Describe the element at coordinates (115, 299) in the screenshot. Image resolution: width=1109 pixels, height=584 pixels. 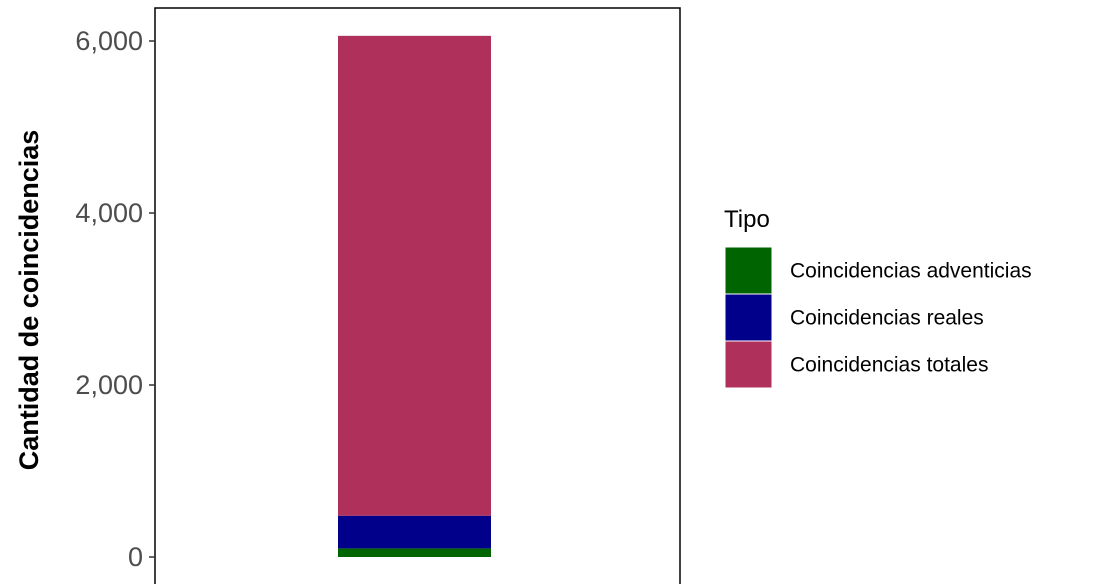
I see `y-axis: 0 2,000 4,000 6,000` at that location.